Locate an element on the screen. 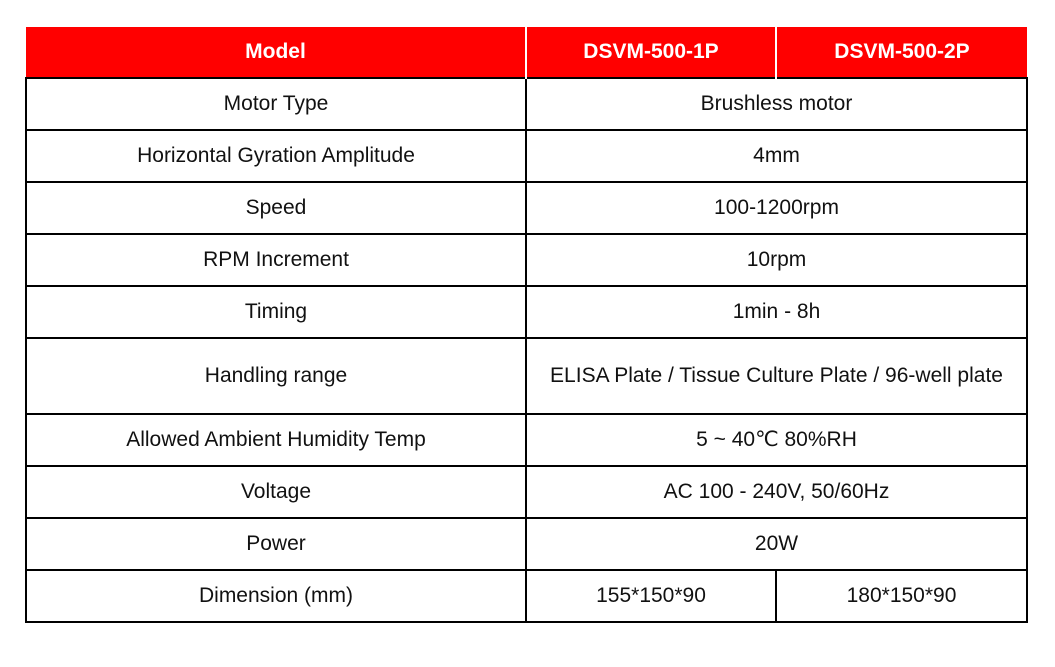  row-motor-type: Motor Type Brushless motor is located at coordinates (526, 104).